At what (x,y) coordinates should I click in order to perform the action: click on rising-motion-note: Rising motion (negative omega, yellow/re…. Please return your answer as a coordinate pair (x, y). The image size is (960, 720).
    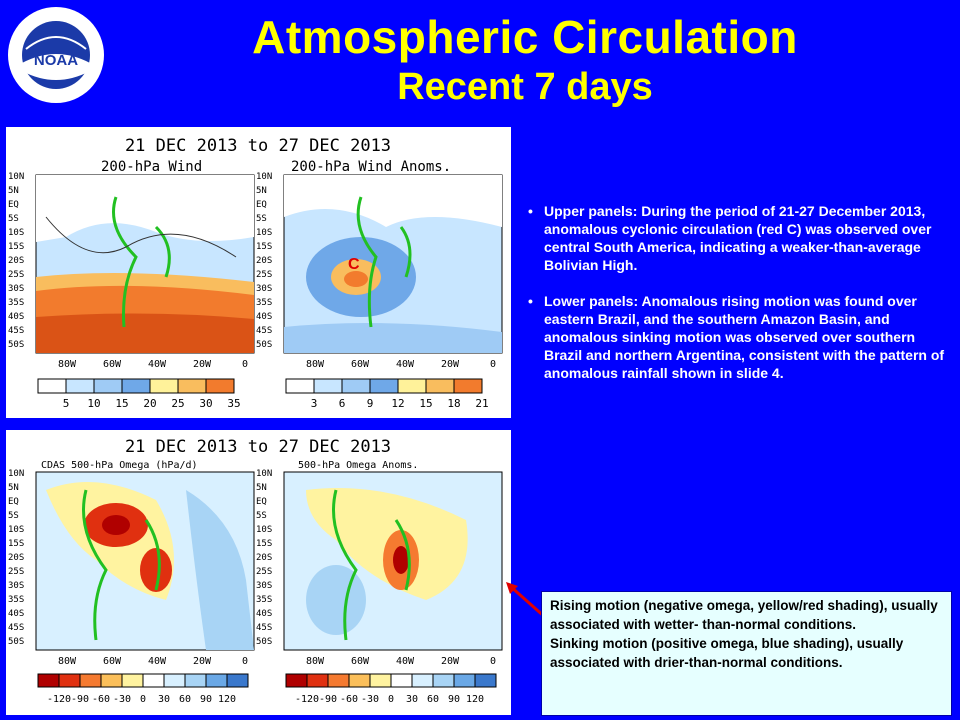
    Looking at the image, I should click on (744, 615).